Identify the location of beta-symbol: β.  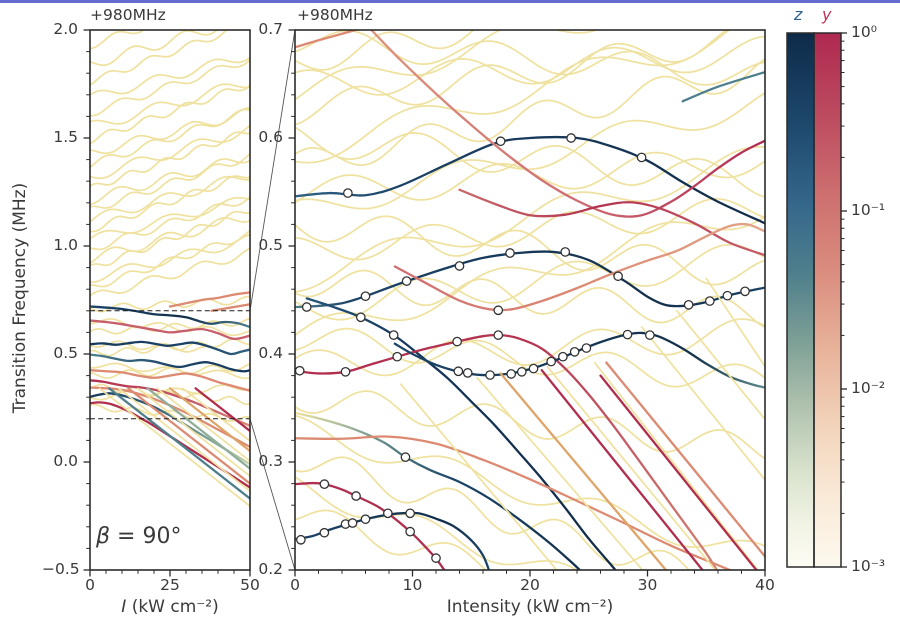
(103, 536).